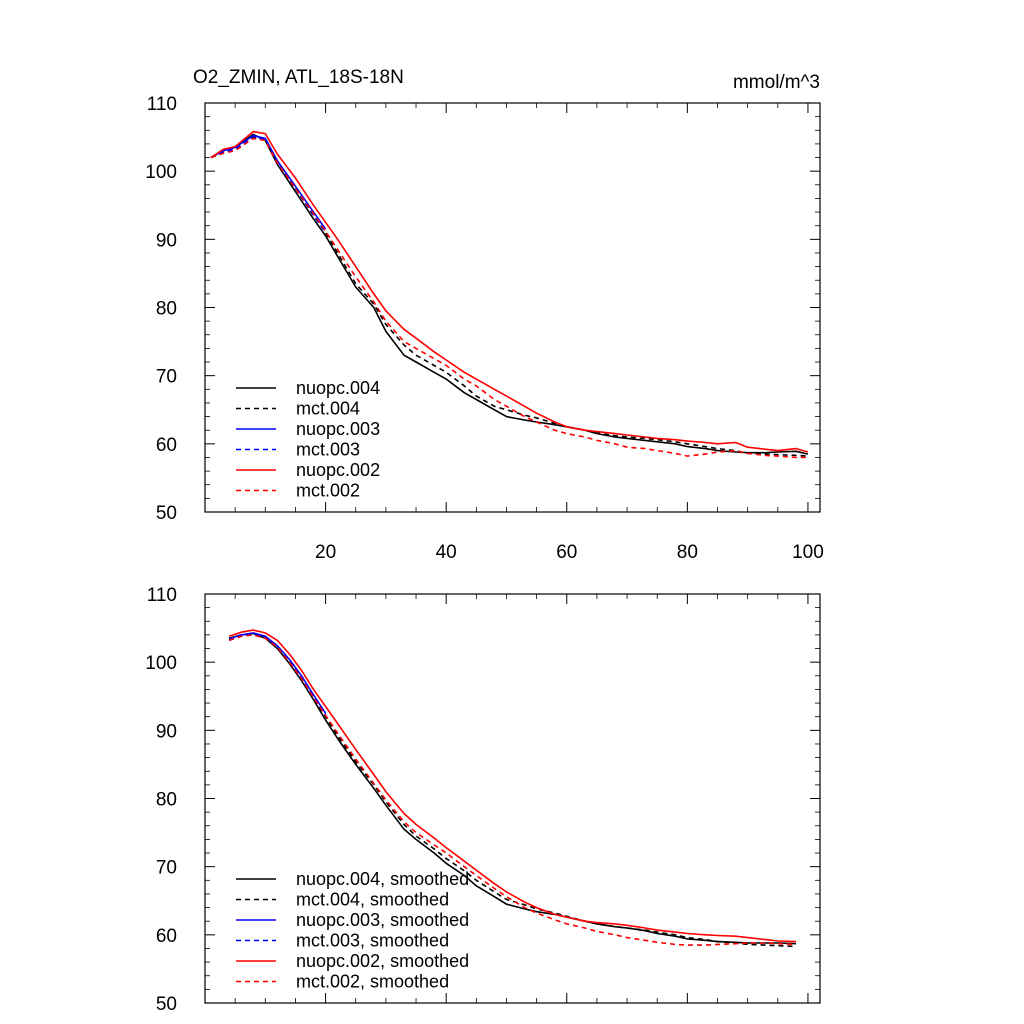 This screenshot has height=1024, width=1024. What do you see at coordinates (808, 552) in the screenshot?
I see `x-tick-label: 100` at bounding box center [808, 552].